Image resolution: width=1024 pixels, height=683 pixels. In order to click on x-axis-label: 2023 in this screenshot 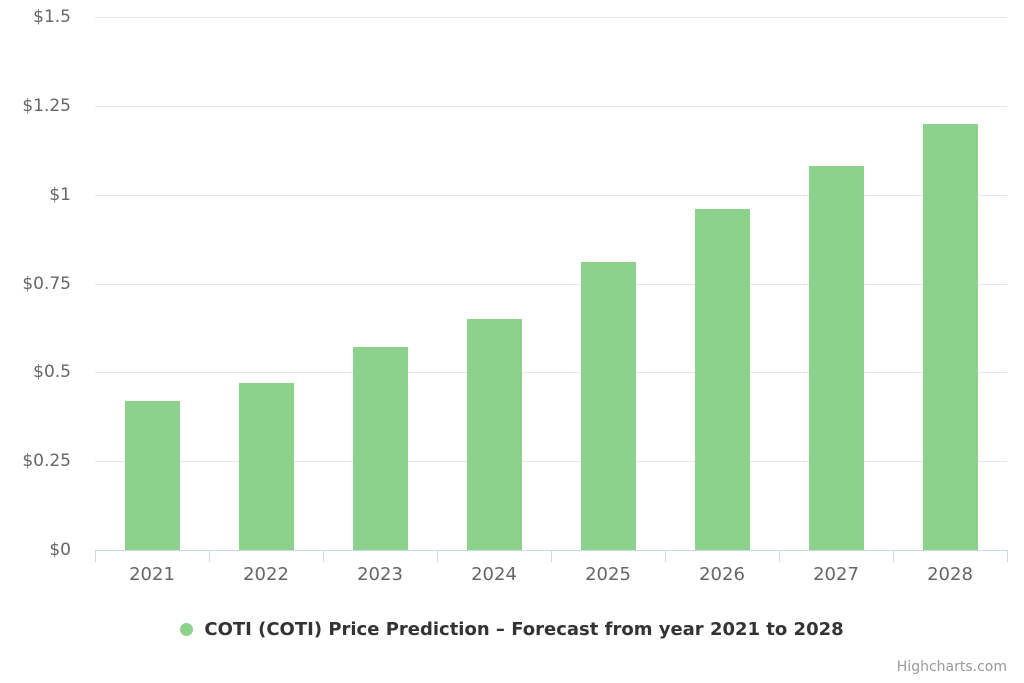, I will do `click(380, 574)`.